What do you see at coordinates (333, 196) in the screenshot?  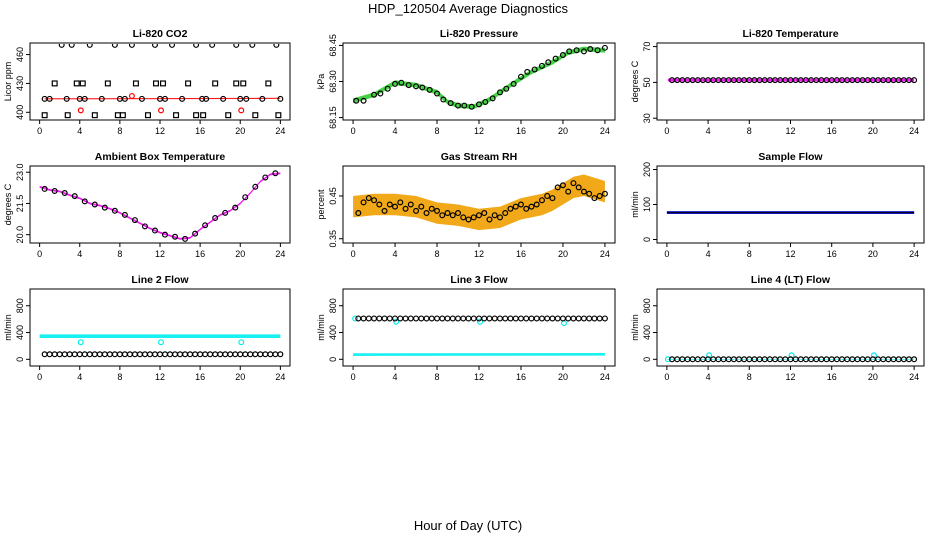 I see `y-tick-label: 0.45` at bounding box center [333, 196].